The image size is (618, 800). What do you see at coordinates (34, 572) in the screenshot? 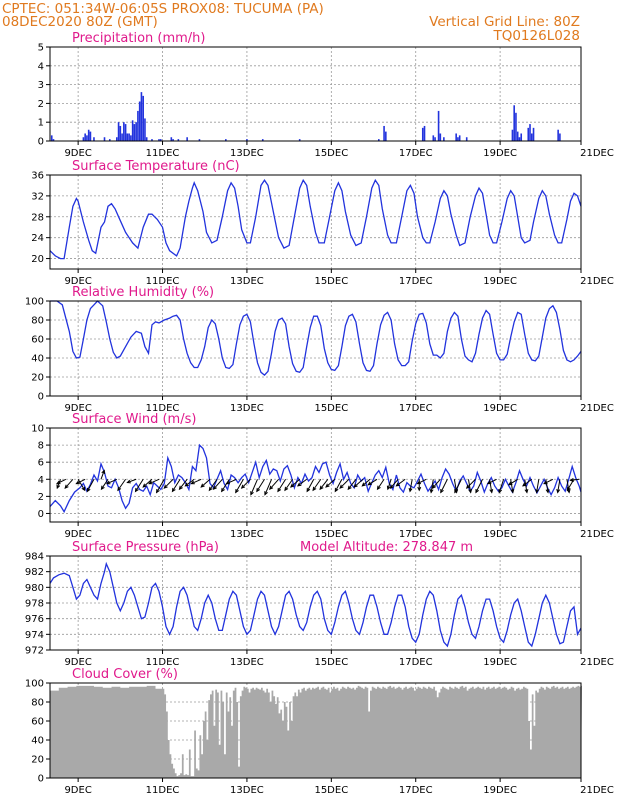
I see `y-tick-label: 982` at bounding box center [34, 572].